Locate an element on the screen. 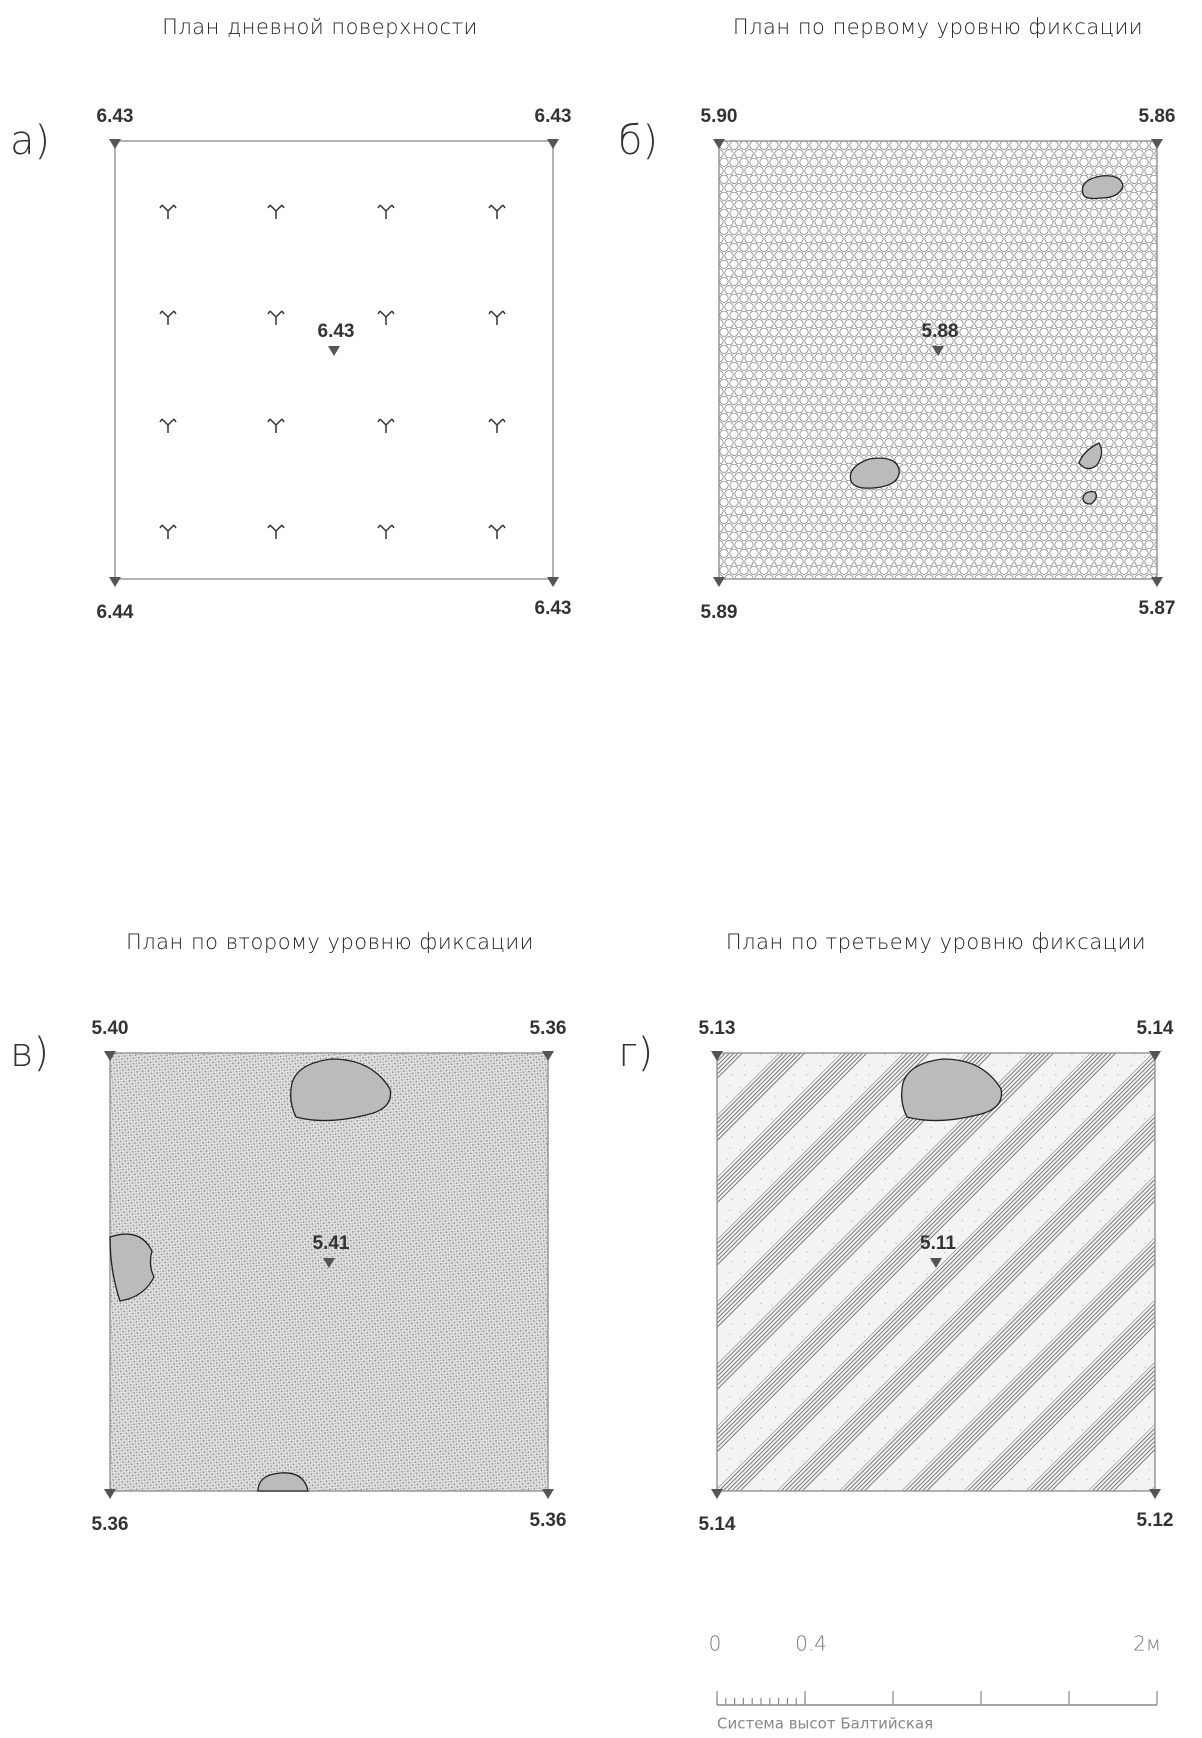 This screenshot has height=1738, width=1202. corner-elevation: 5.90 is located at coordinates (719, 116).